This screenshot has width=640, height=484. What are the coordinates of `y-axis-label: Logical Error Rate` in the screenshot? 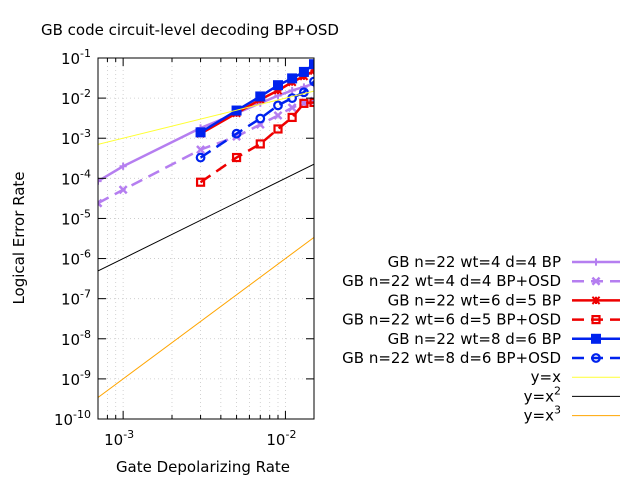 It's located at (19, 237).